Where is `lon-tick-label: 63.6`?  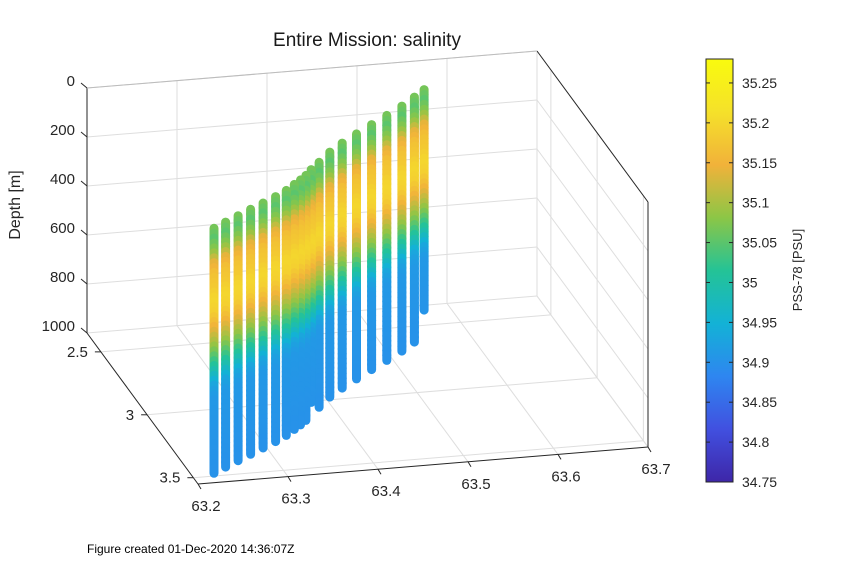 lon-tick-label: 63.6 is located at coordinates (565, 476).